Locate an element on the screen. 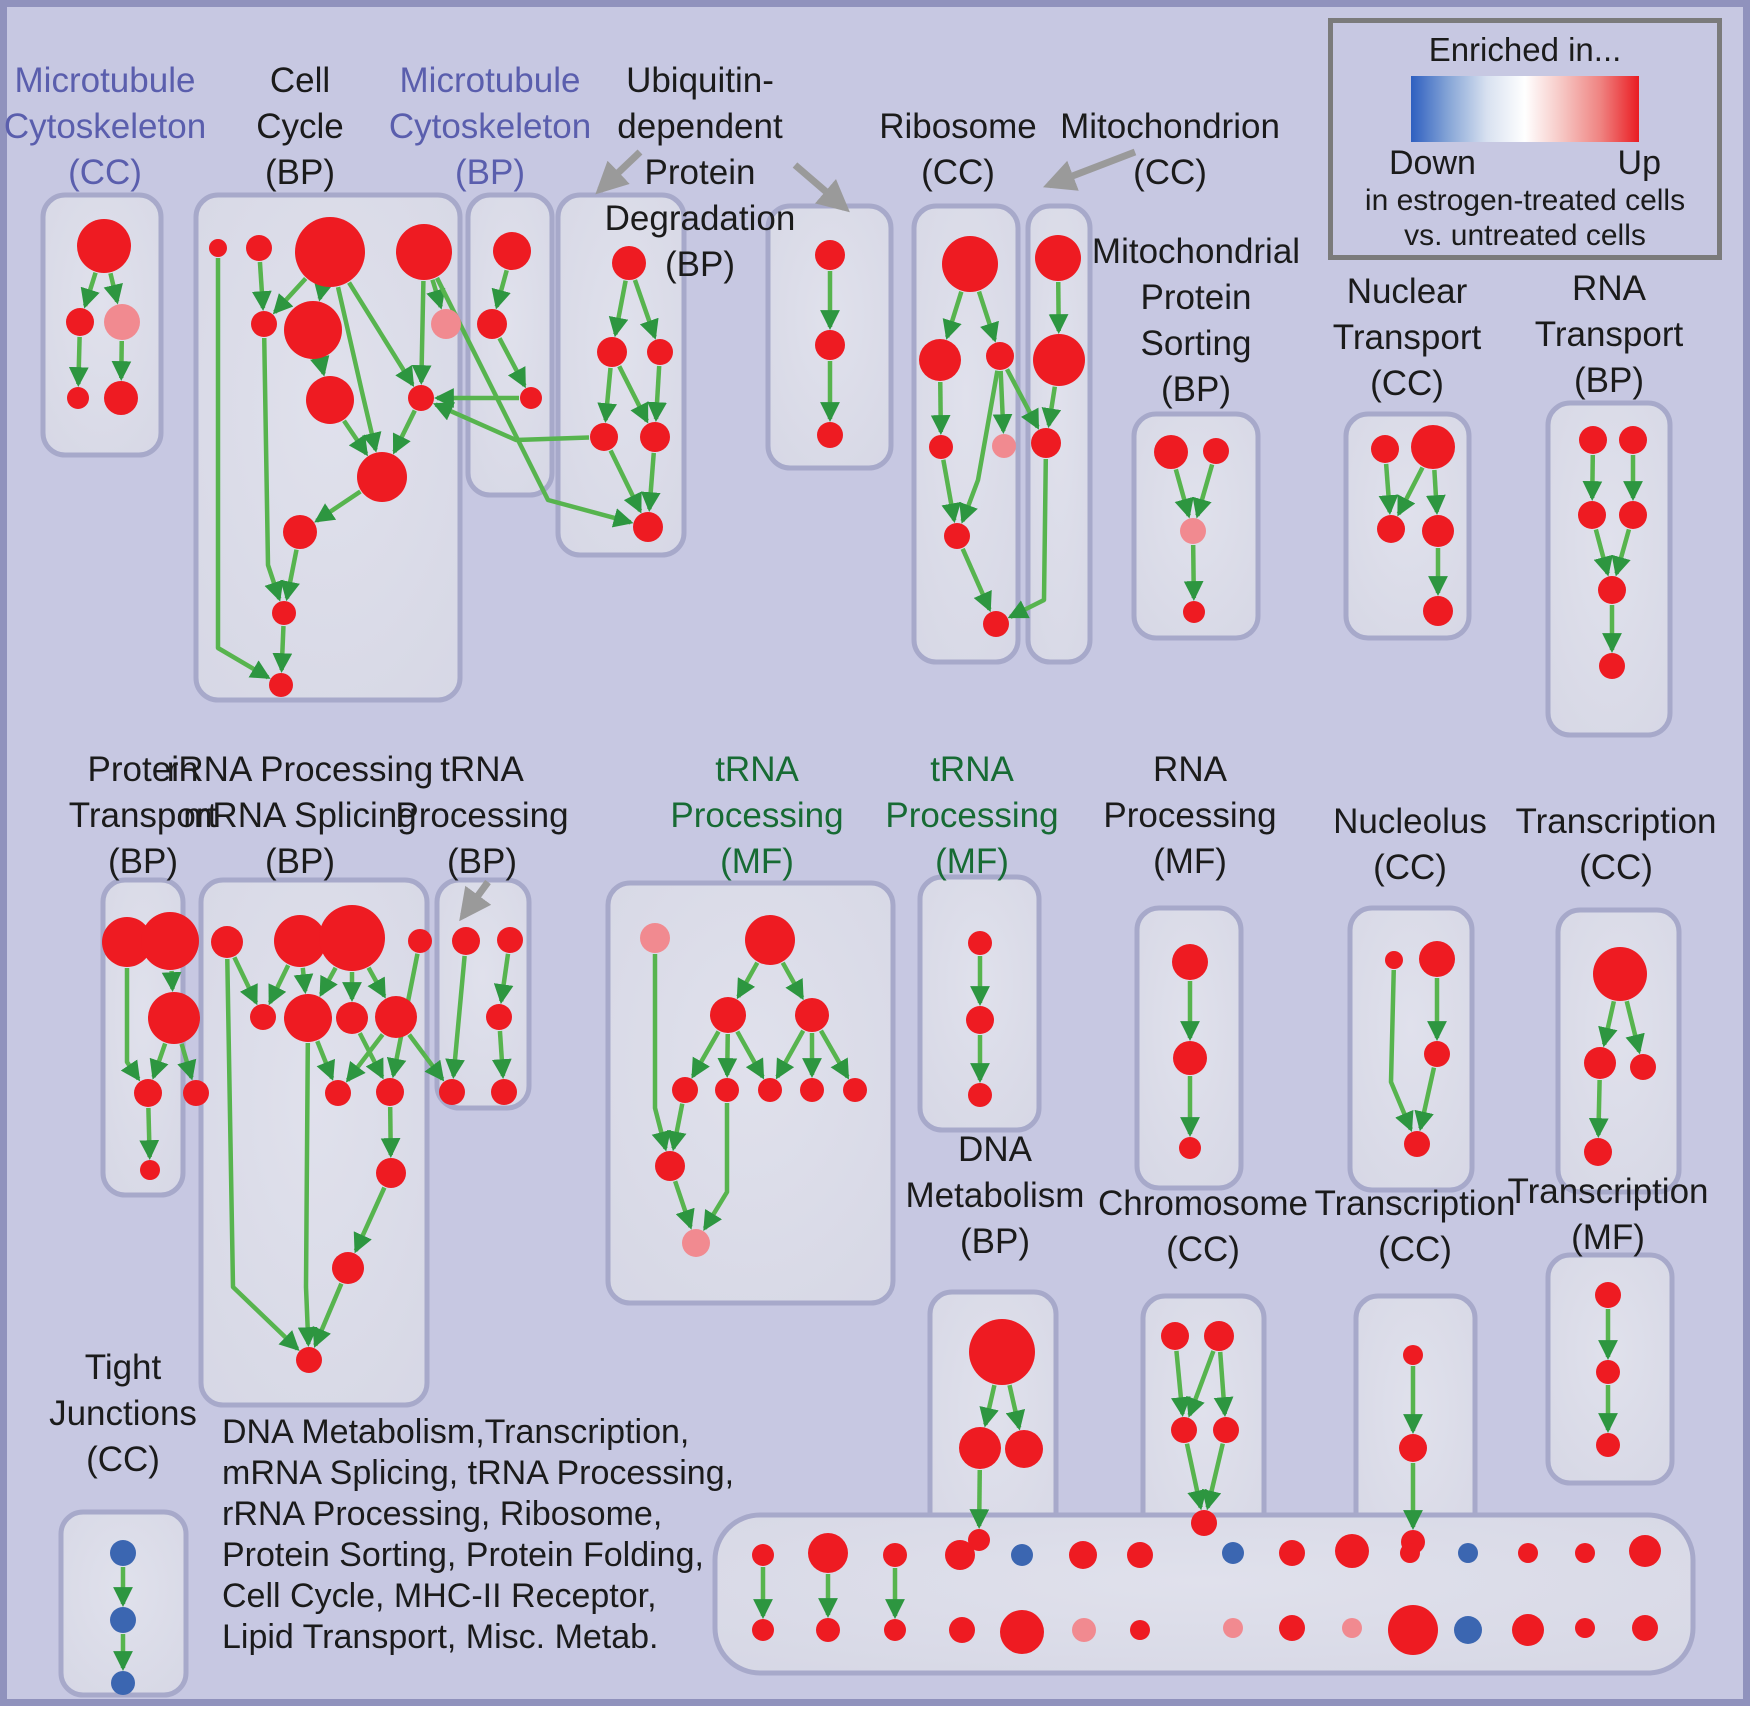  cluster-label-transcription-cc-mid: Transcription is located at coordinates (1616, 821).